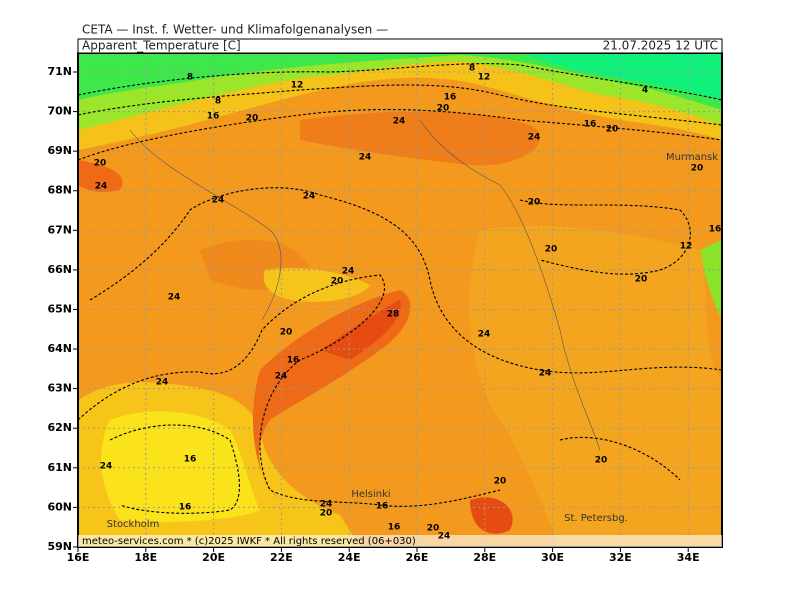 The image size is (800, 604). Describe the element at coordinates (552, 557) in the screenshot. I see `lon-label: 30E` at that location.